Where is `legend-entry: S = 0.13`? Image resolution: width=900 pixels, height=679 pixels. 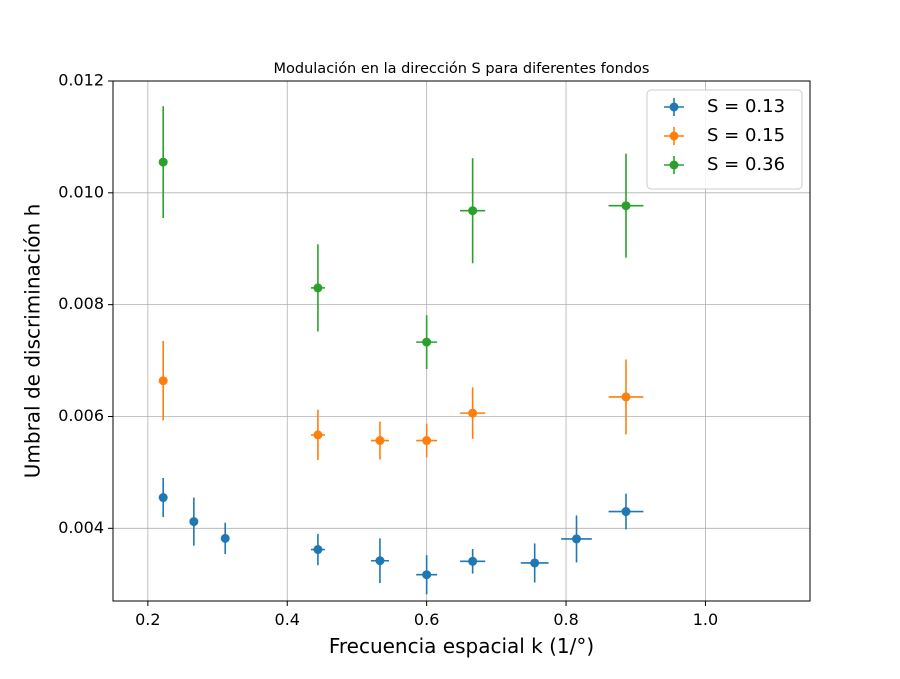 legend-entry: S = 0.13 is located at coordinates (724, 106).